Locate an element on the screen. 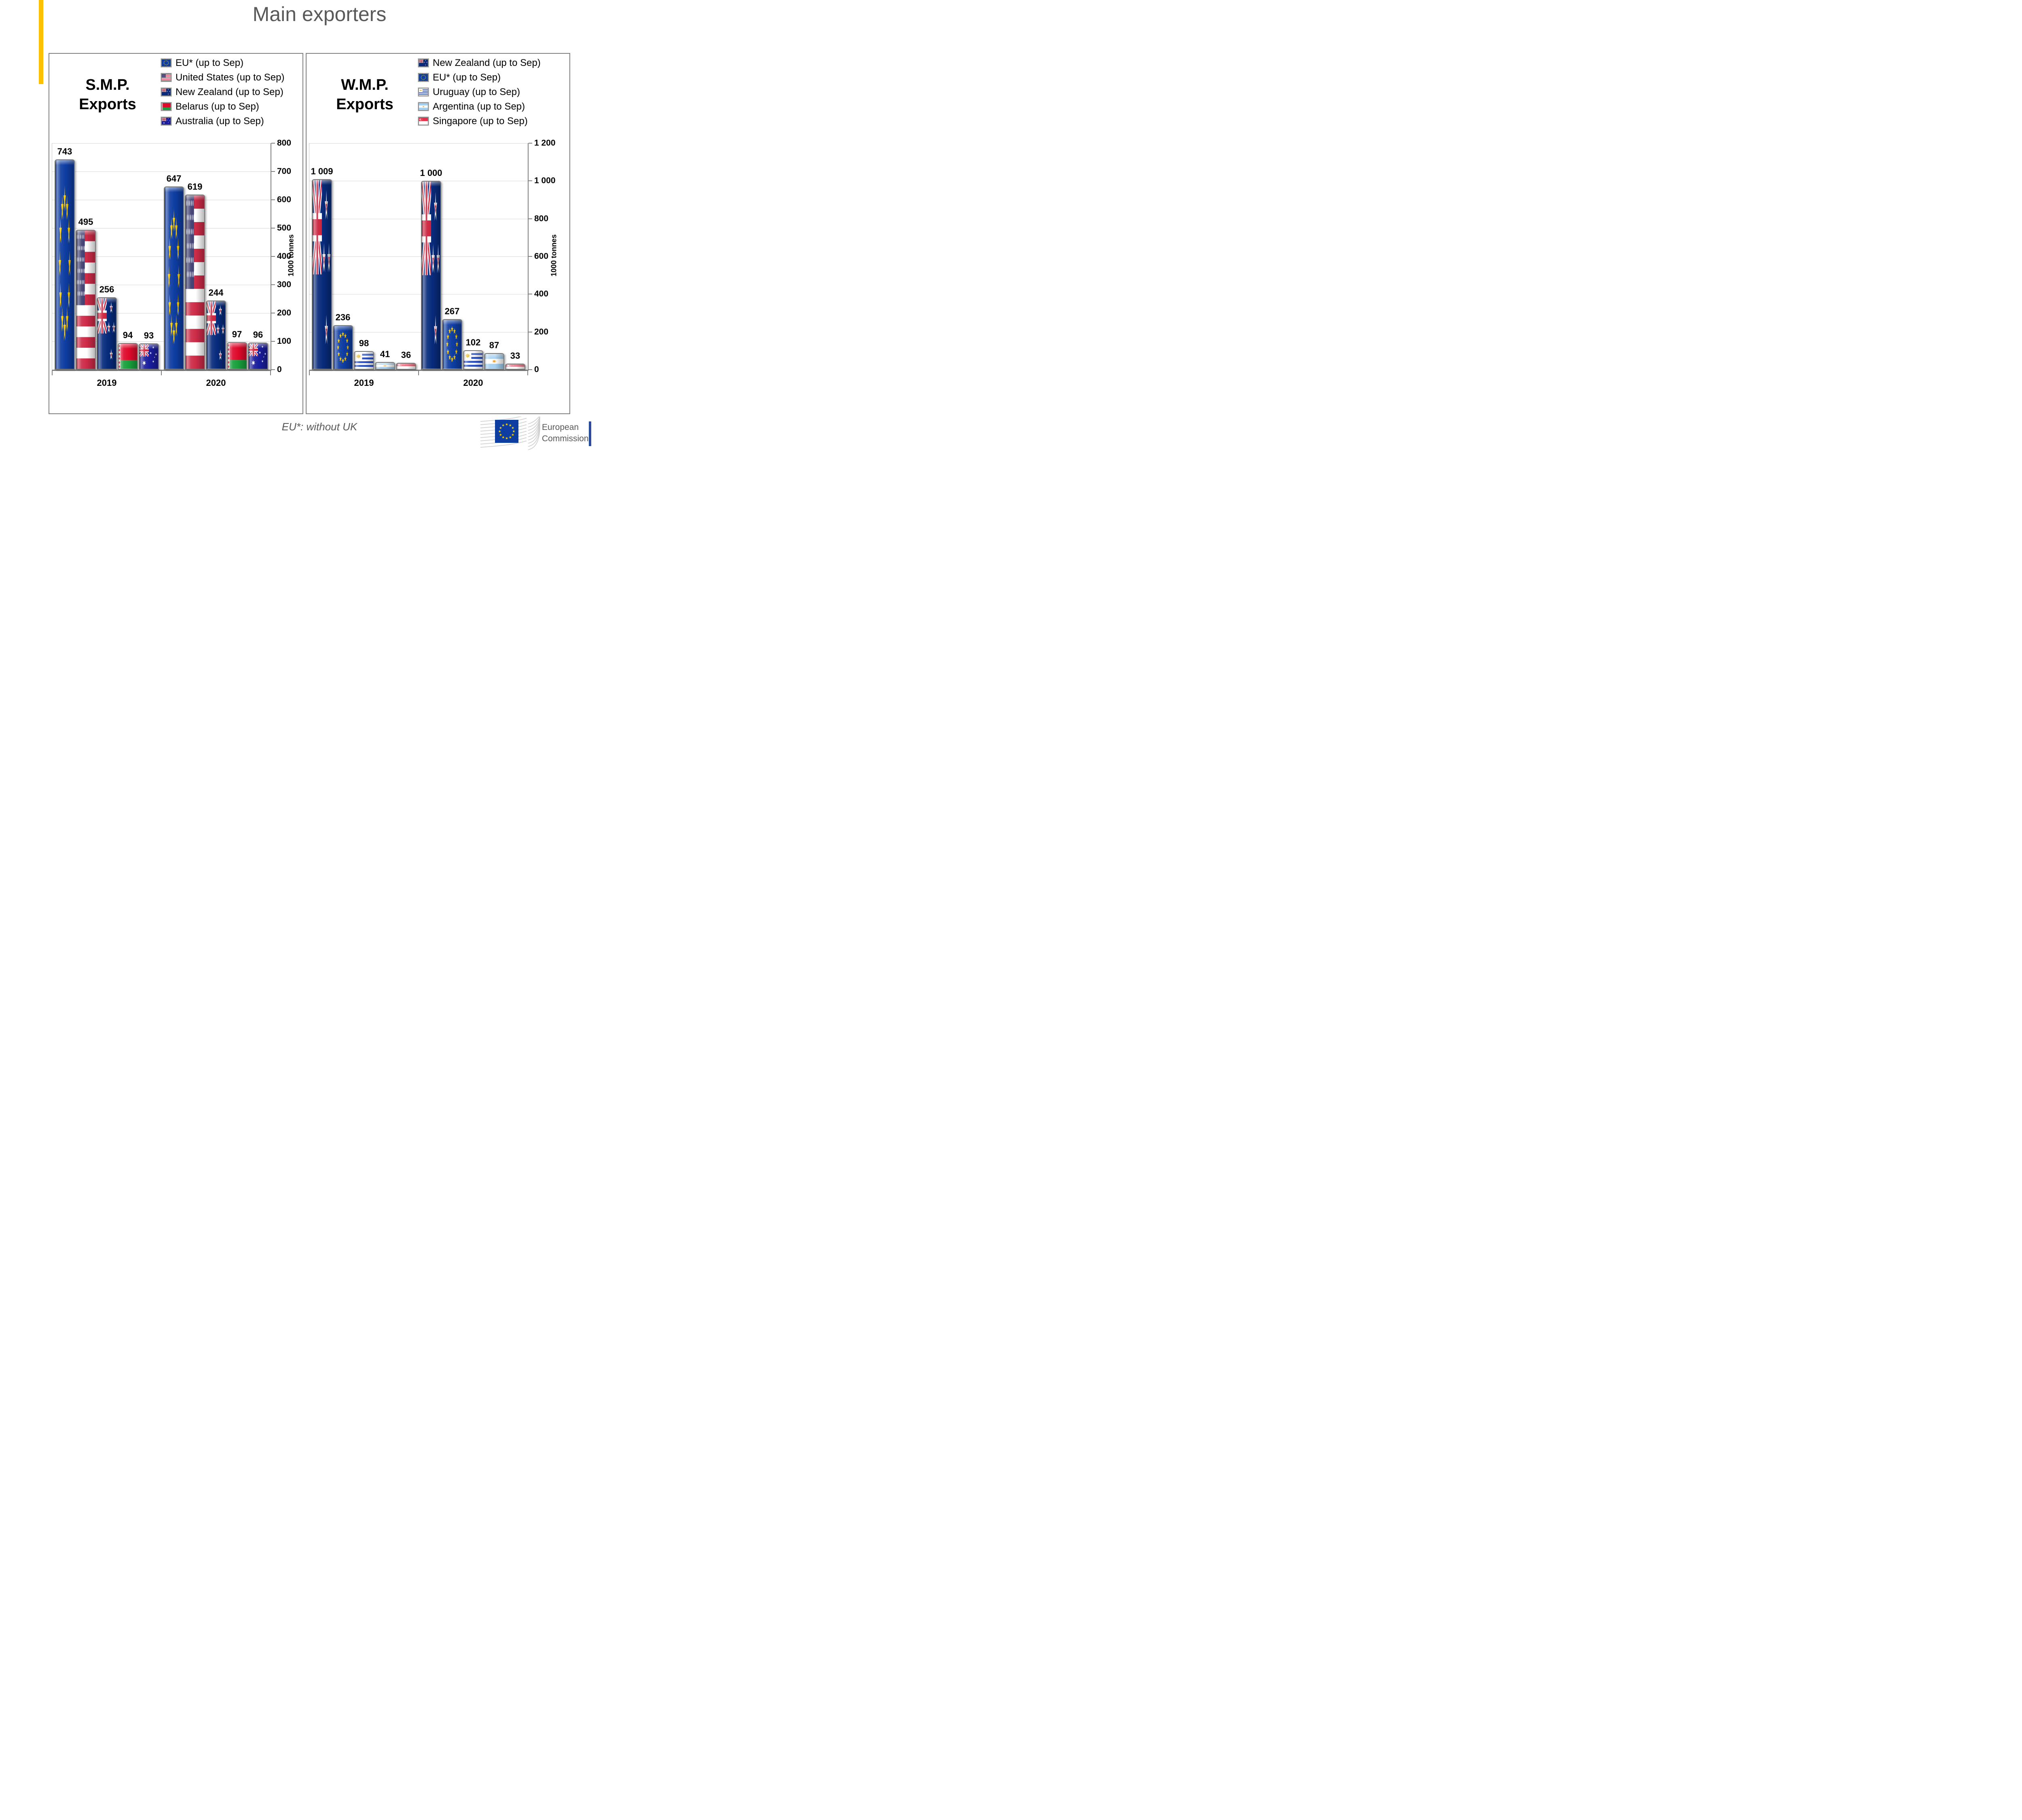 The width and height of the screenshot is (2022, 1820). legend-label: New Zealand (up to Sep) is located at coordinates (487, 62).